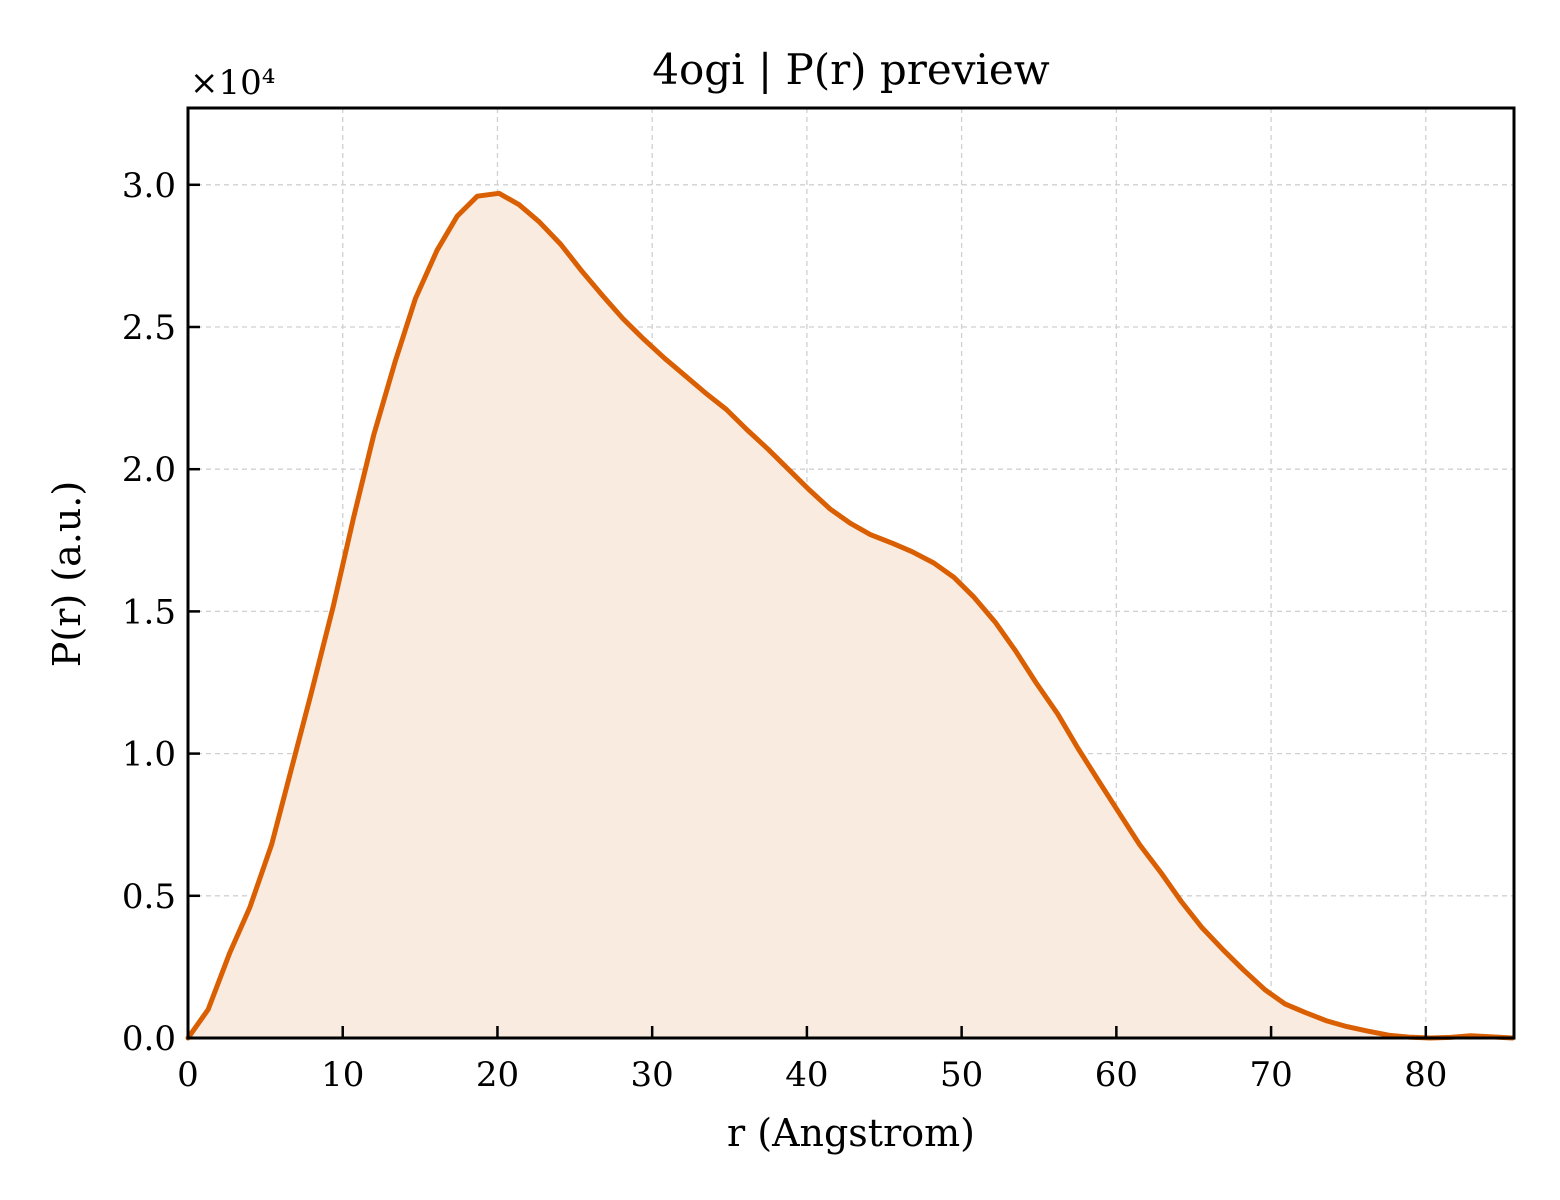 The height and width of the screenshot is (1200, 1560). What do you see at coordinates (851, 1133) in the screenshot?
I see `x-axis-title: r (Angstrom)` at bounding box center [851, 1133].